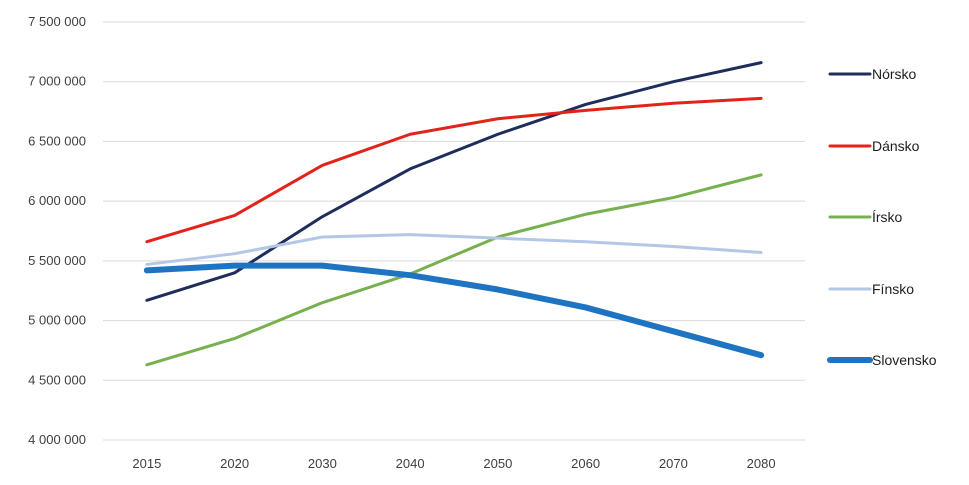  I want to click on x-tick-label: 2020, so click(234, 463).